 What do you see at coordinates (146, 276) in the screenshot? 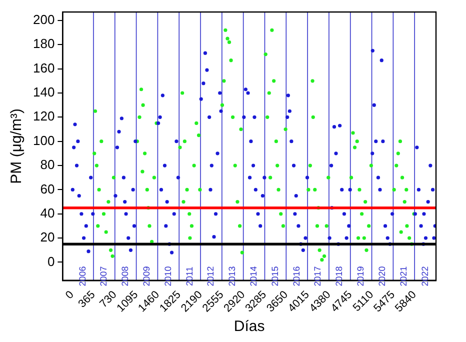
I see `annotation: 2009` at bounding box center [146, 276].